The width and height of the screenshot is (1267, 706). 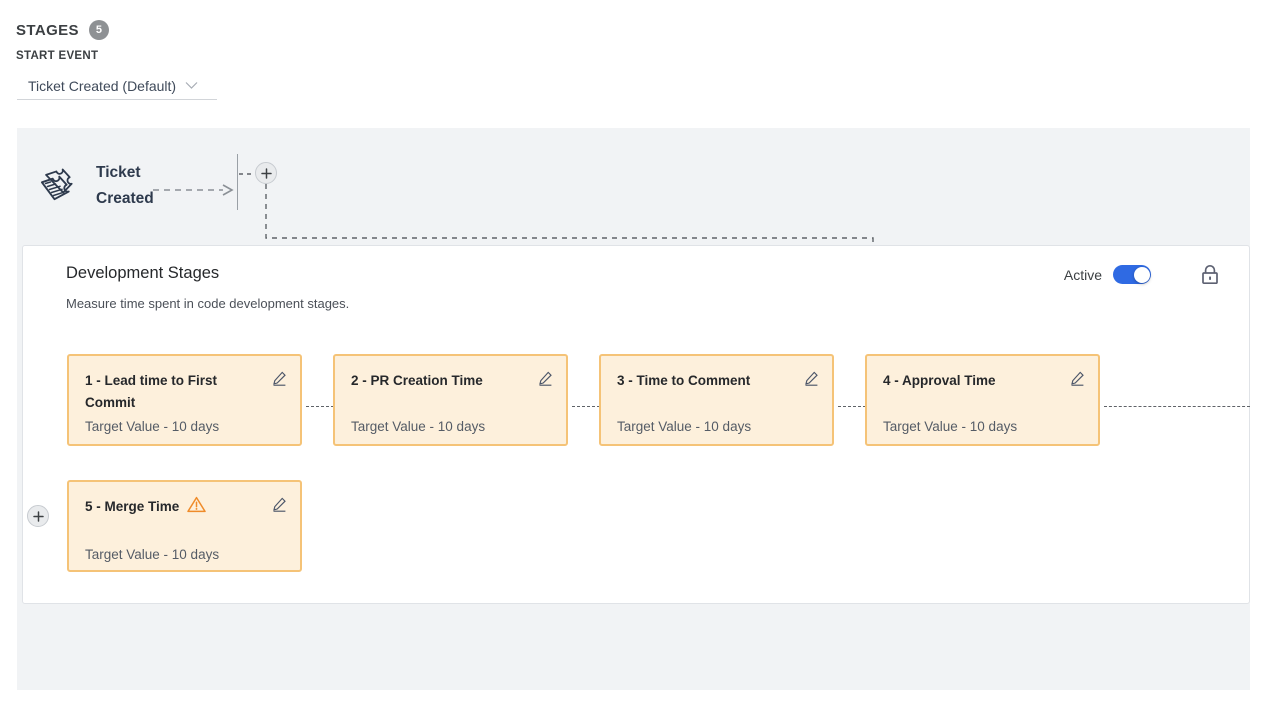 What do you see at coordinates (47, 30) in the screenshot?
I see `stages-title: STAGES` at bounding box center [47, 30].